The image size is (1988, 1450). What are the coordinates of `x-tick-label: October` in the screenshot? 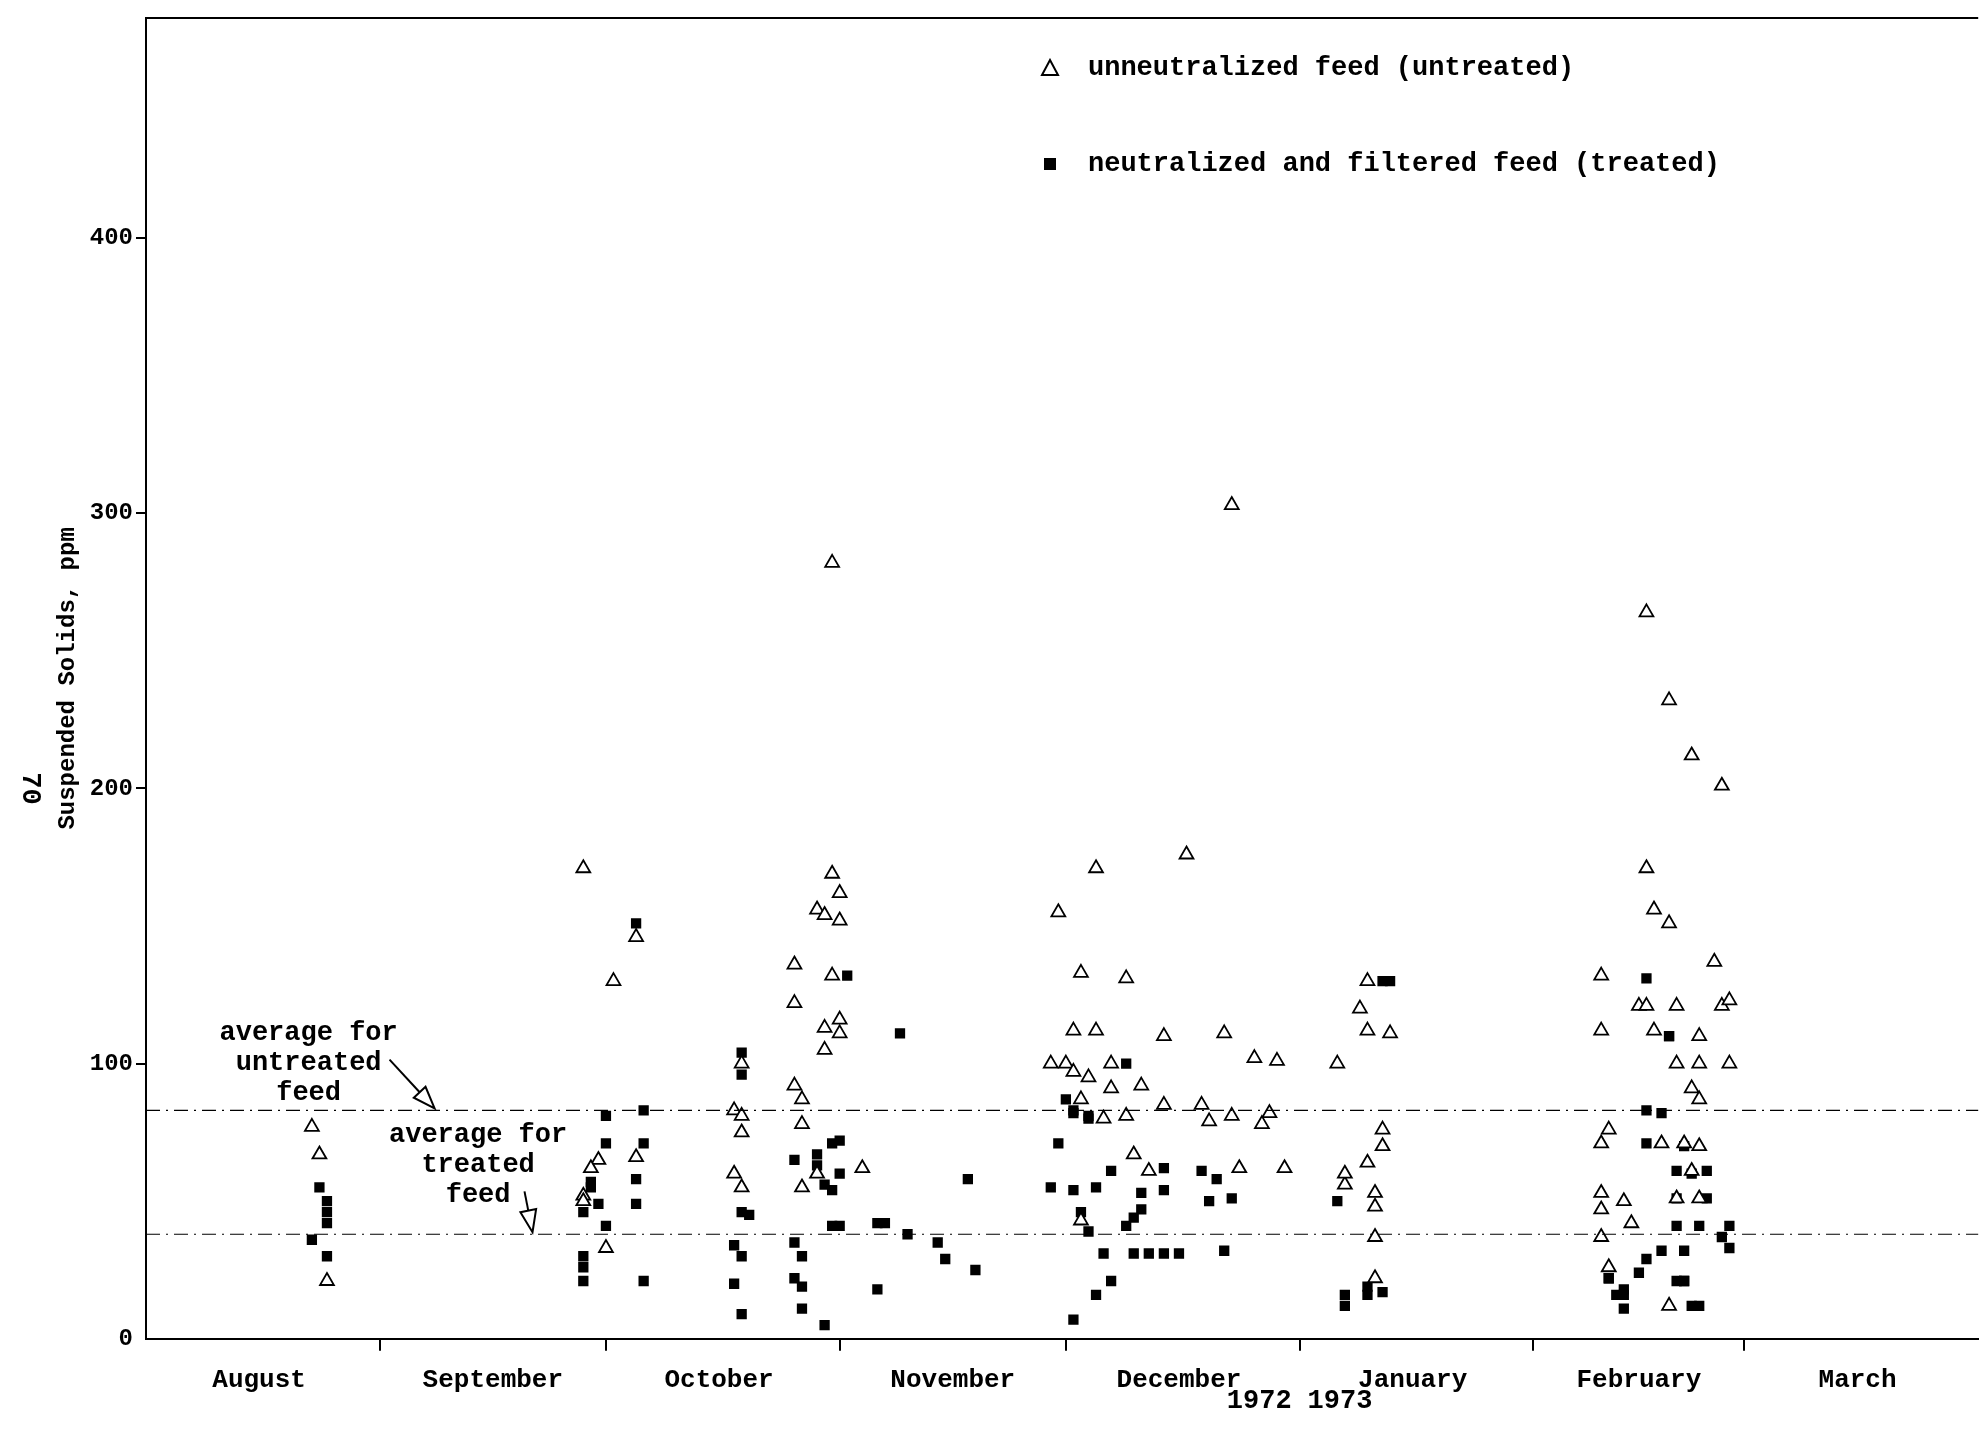 It's located at (719, 1379).